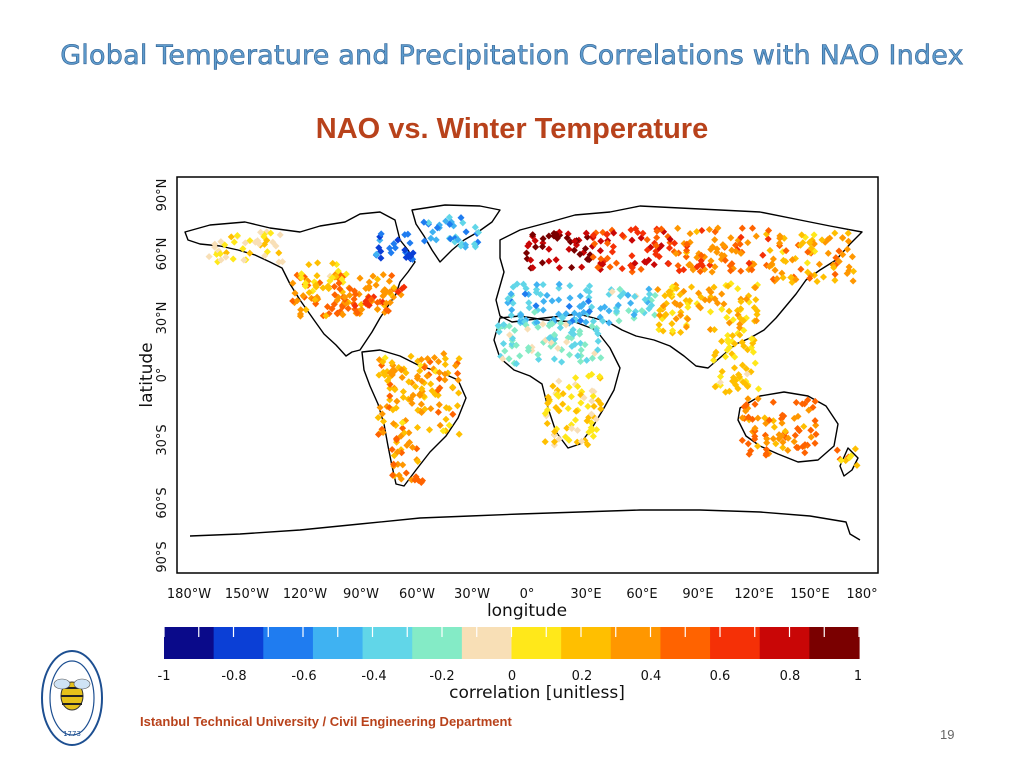 This screenshot has height=768, width=1024. What do you see at coordinates (947, 734) in the screenshot?
I see `page-number: 19` at bounding box center [947, 734].